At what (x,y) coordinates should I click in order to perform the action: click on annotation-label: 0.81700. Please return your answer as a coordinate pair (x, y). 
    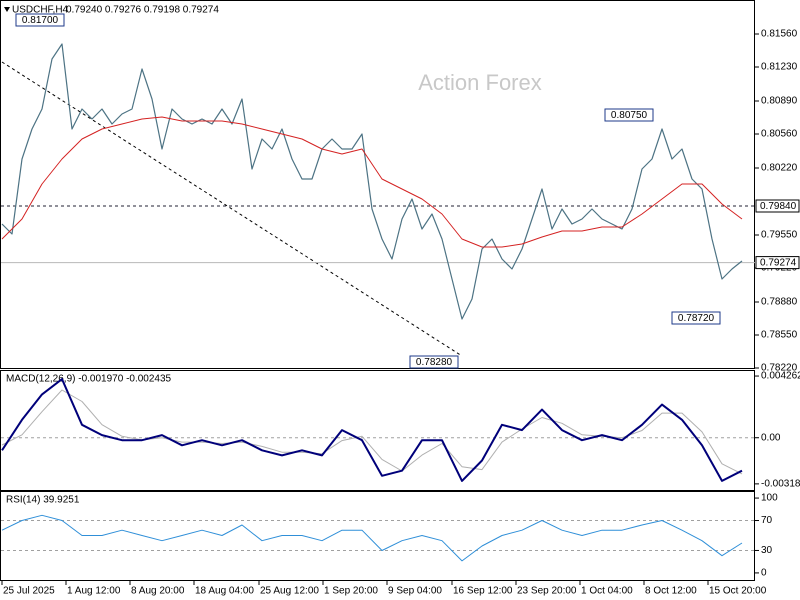
    Looking at the image, I should click on (40, 20).